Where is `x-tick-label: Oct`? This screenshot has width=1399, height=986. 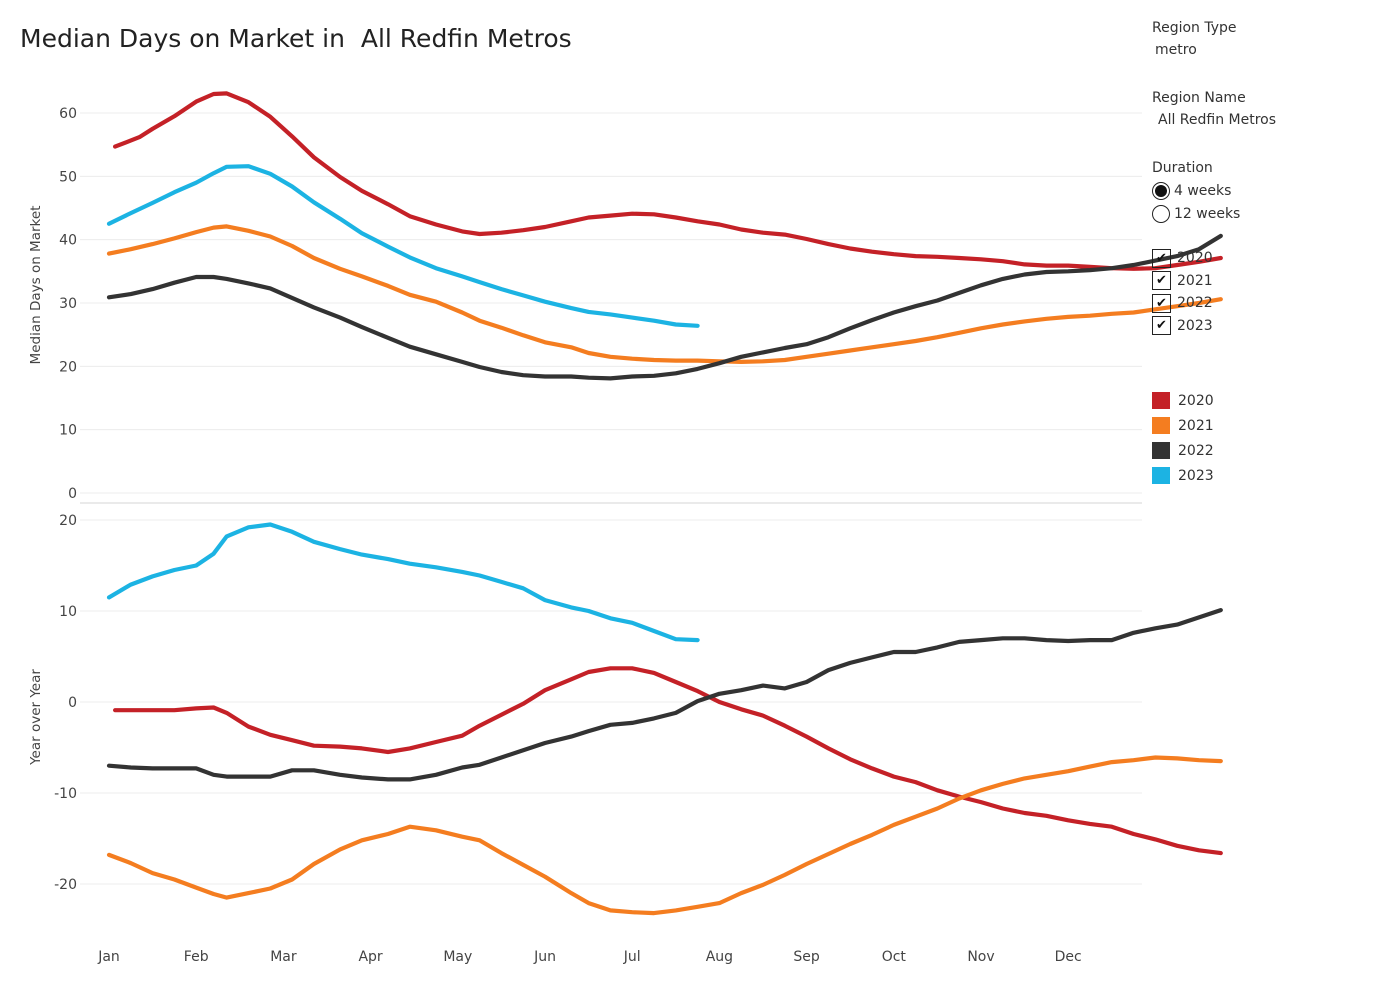
x-tick-label: Oct is located at coordinates (894, 957).